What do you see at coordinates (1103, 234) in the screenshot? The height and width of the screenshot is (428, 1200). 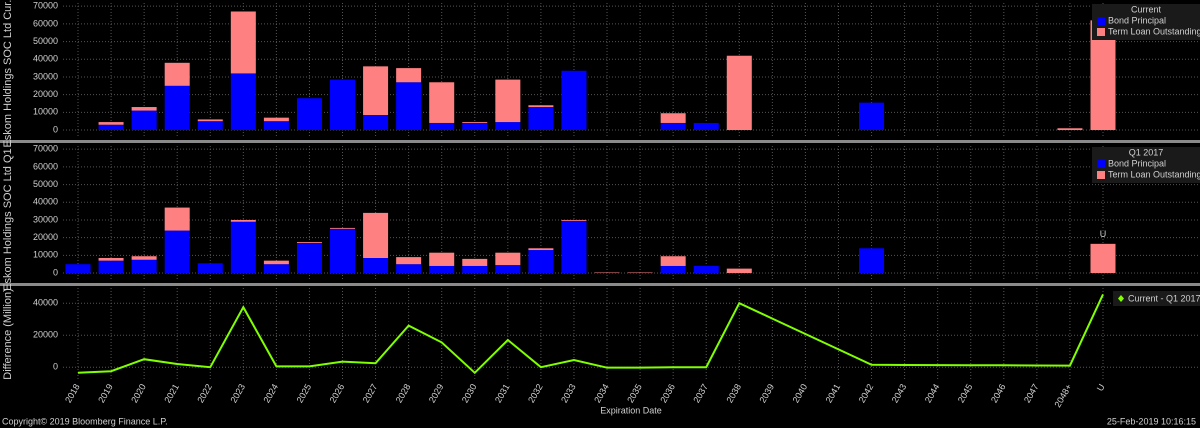 I see `bar-annotation: U` at bounding box center [1103, 234].